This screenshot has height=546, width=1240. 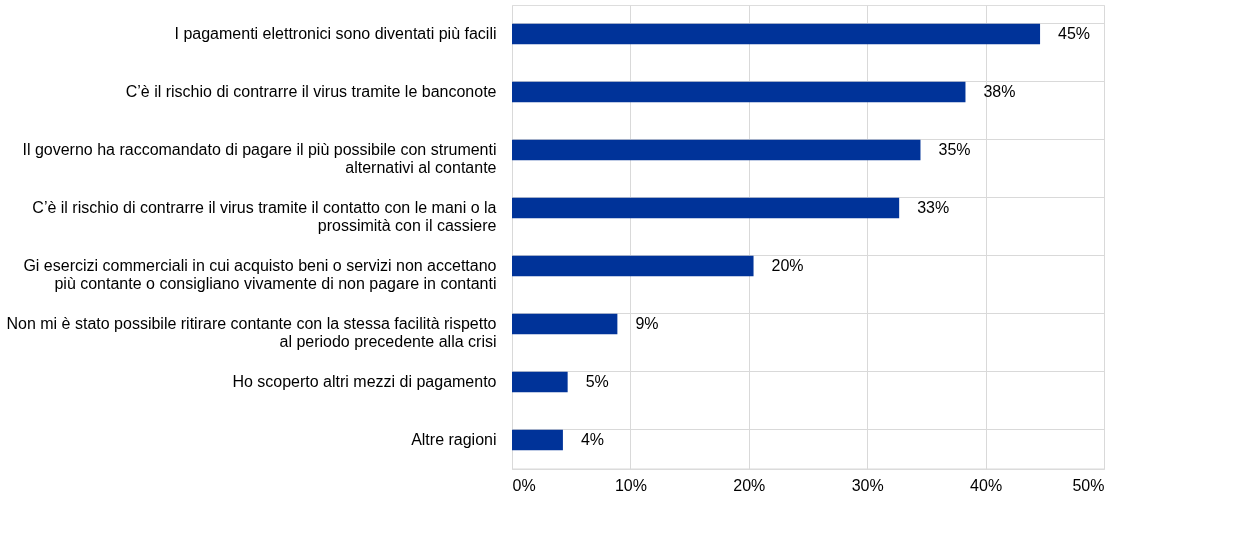 I want to click on x-tick-label: 30%, so click(x=867, y=485).